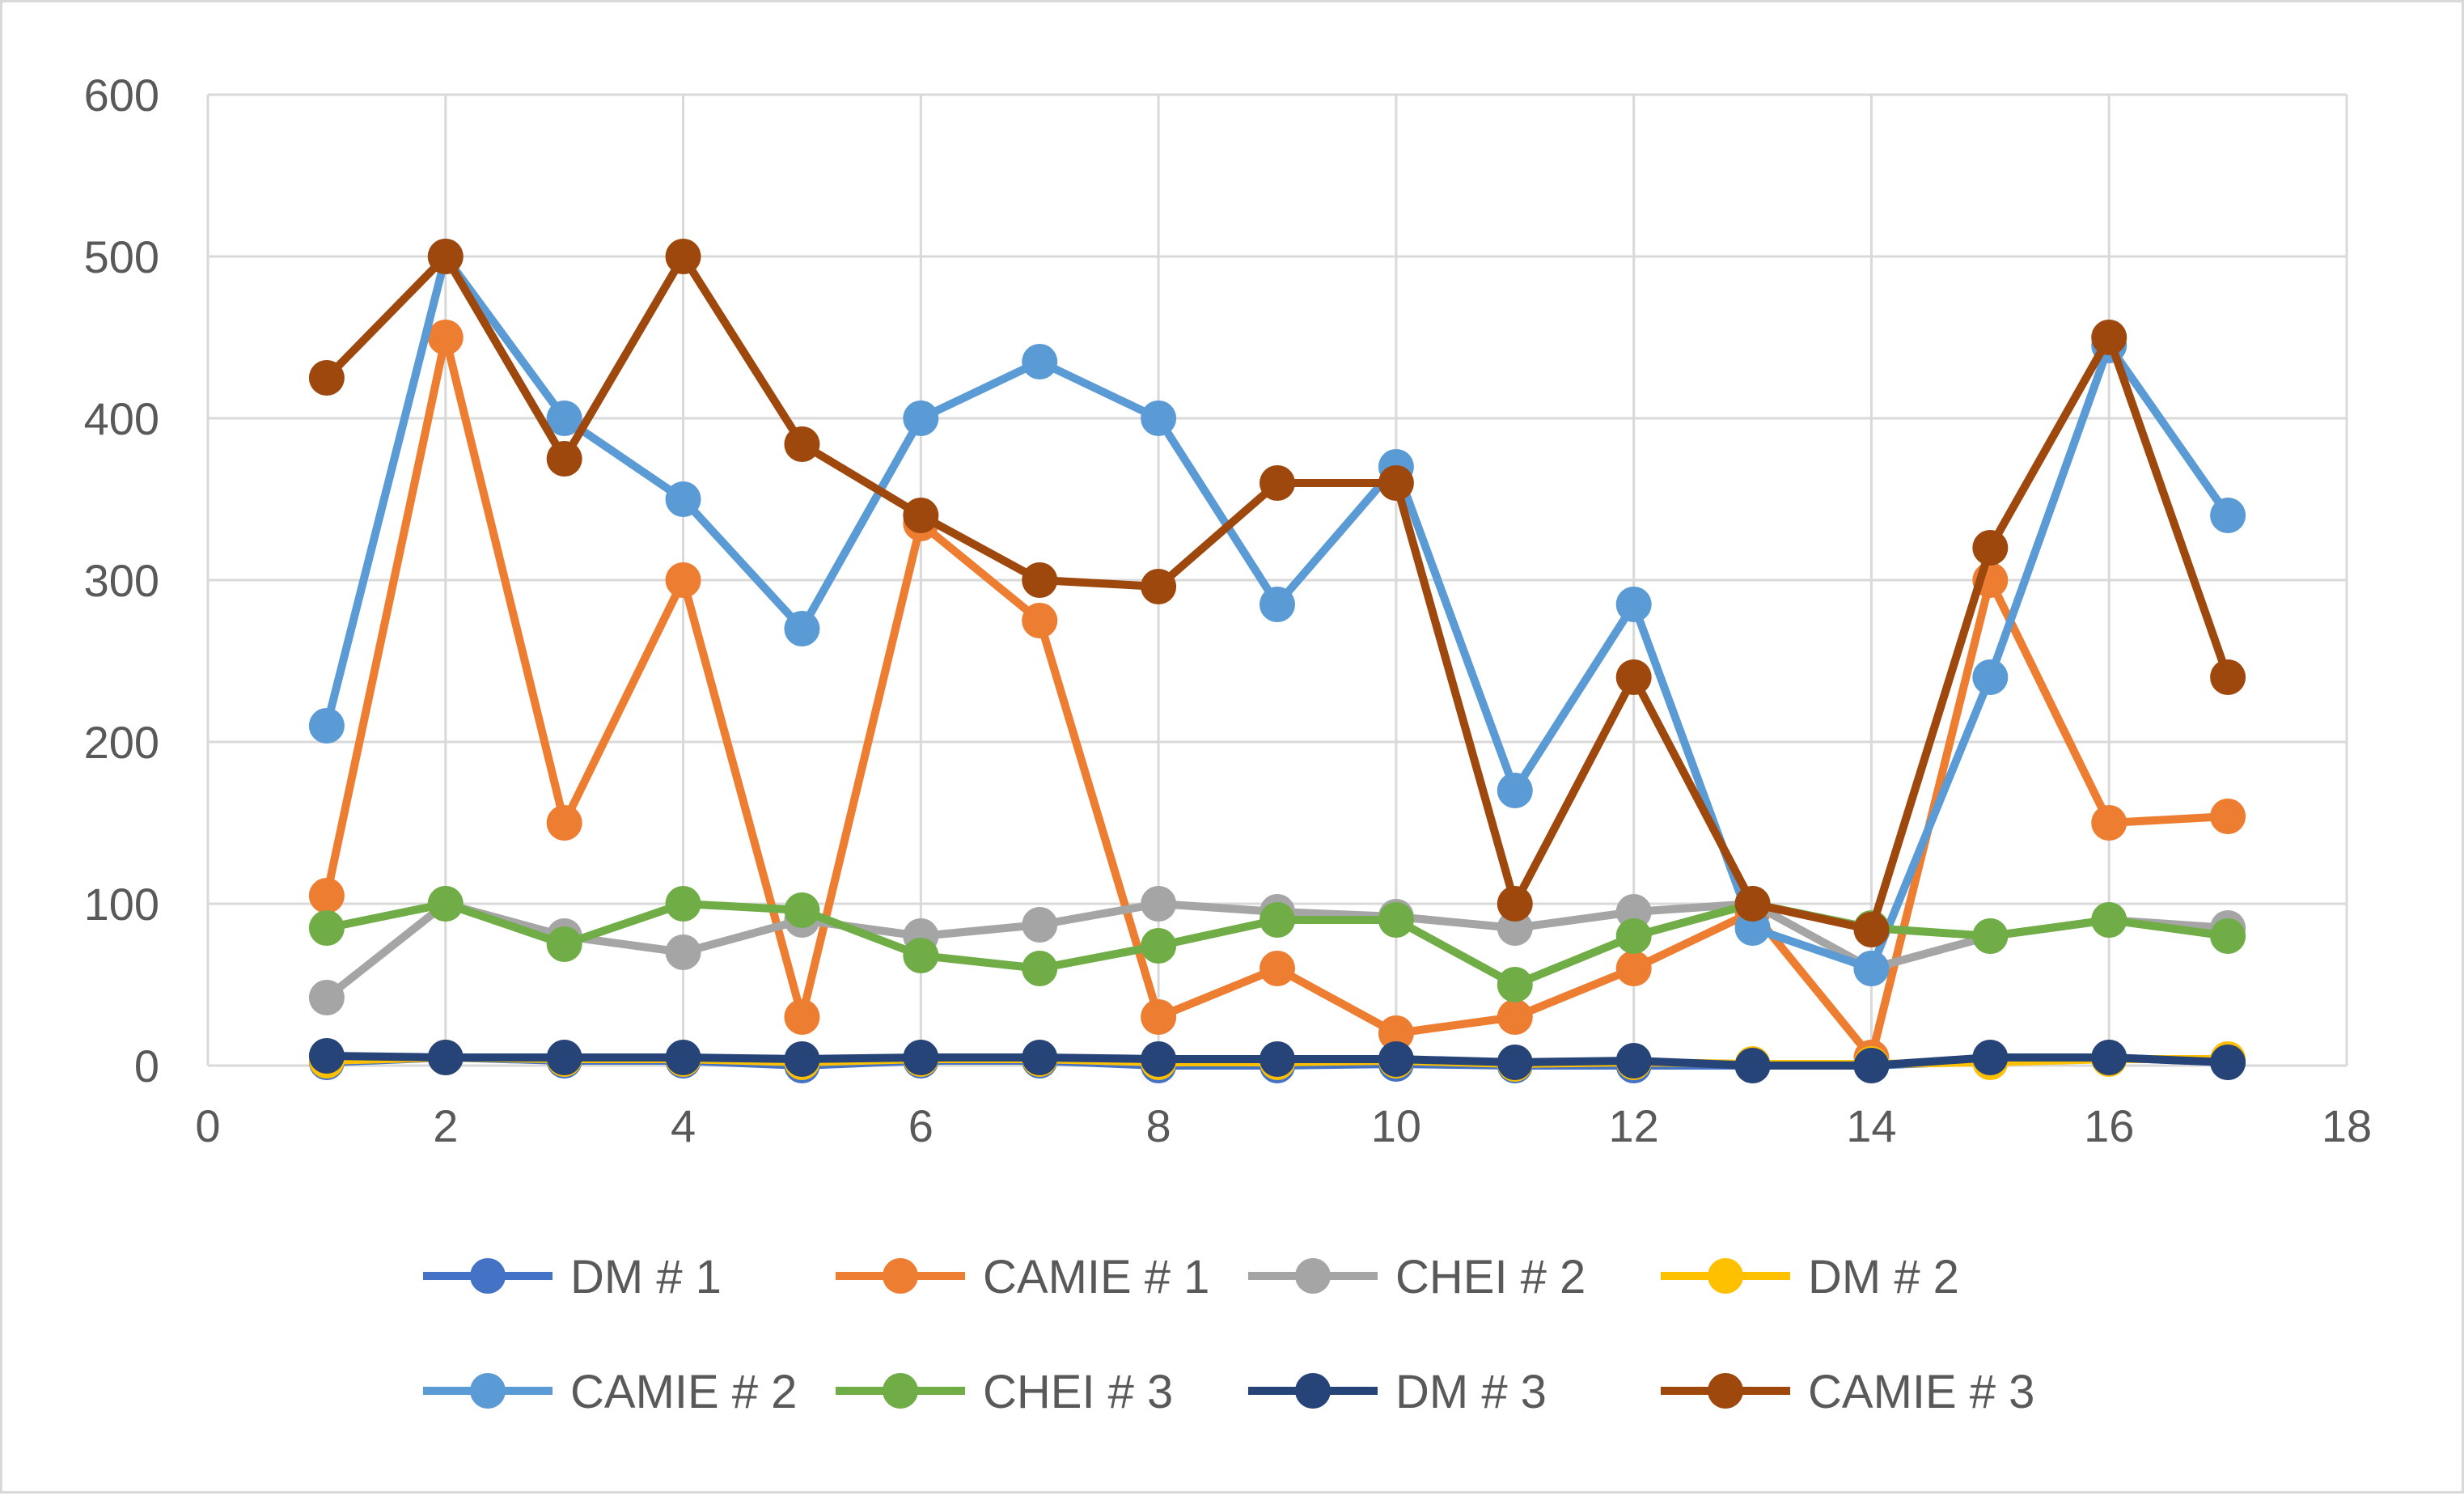 The height and width of the screenshot is (1496, 2464). I want to click on legend-label: DM # 3, so click(1471, 1392).